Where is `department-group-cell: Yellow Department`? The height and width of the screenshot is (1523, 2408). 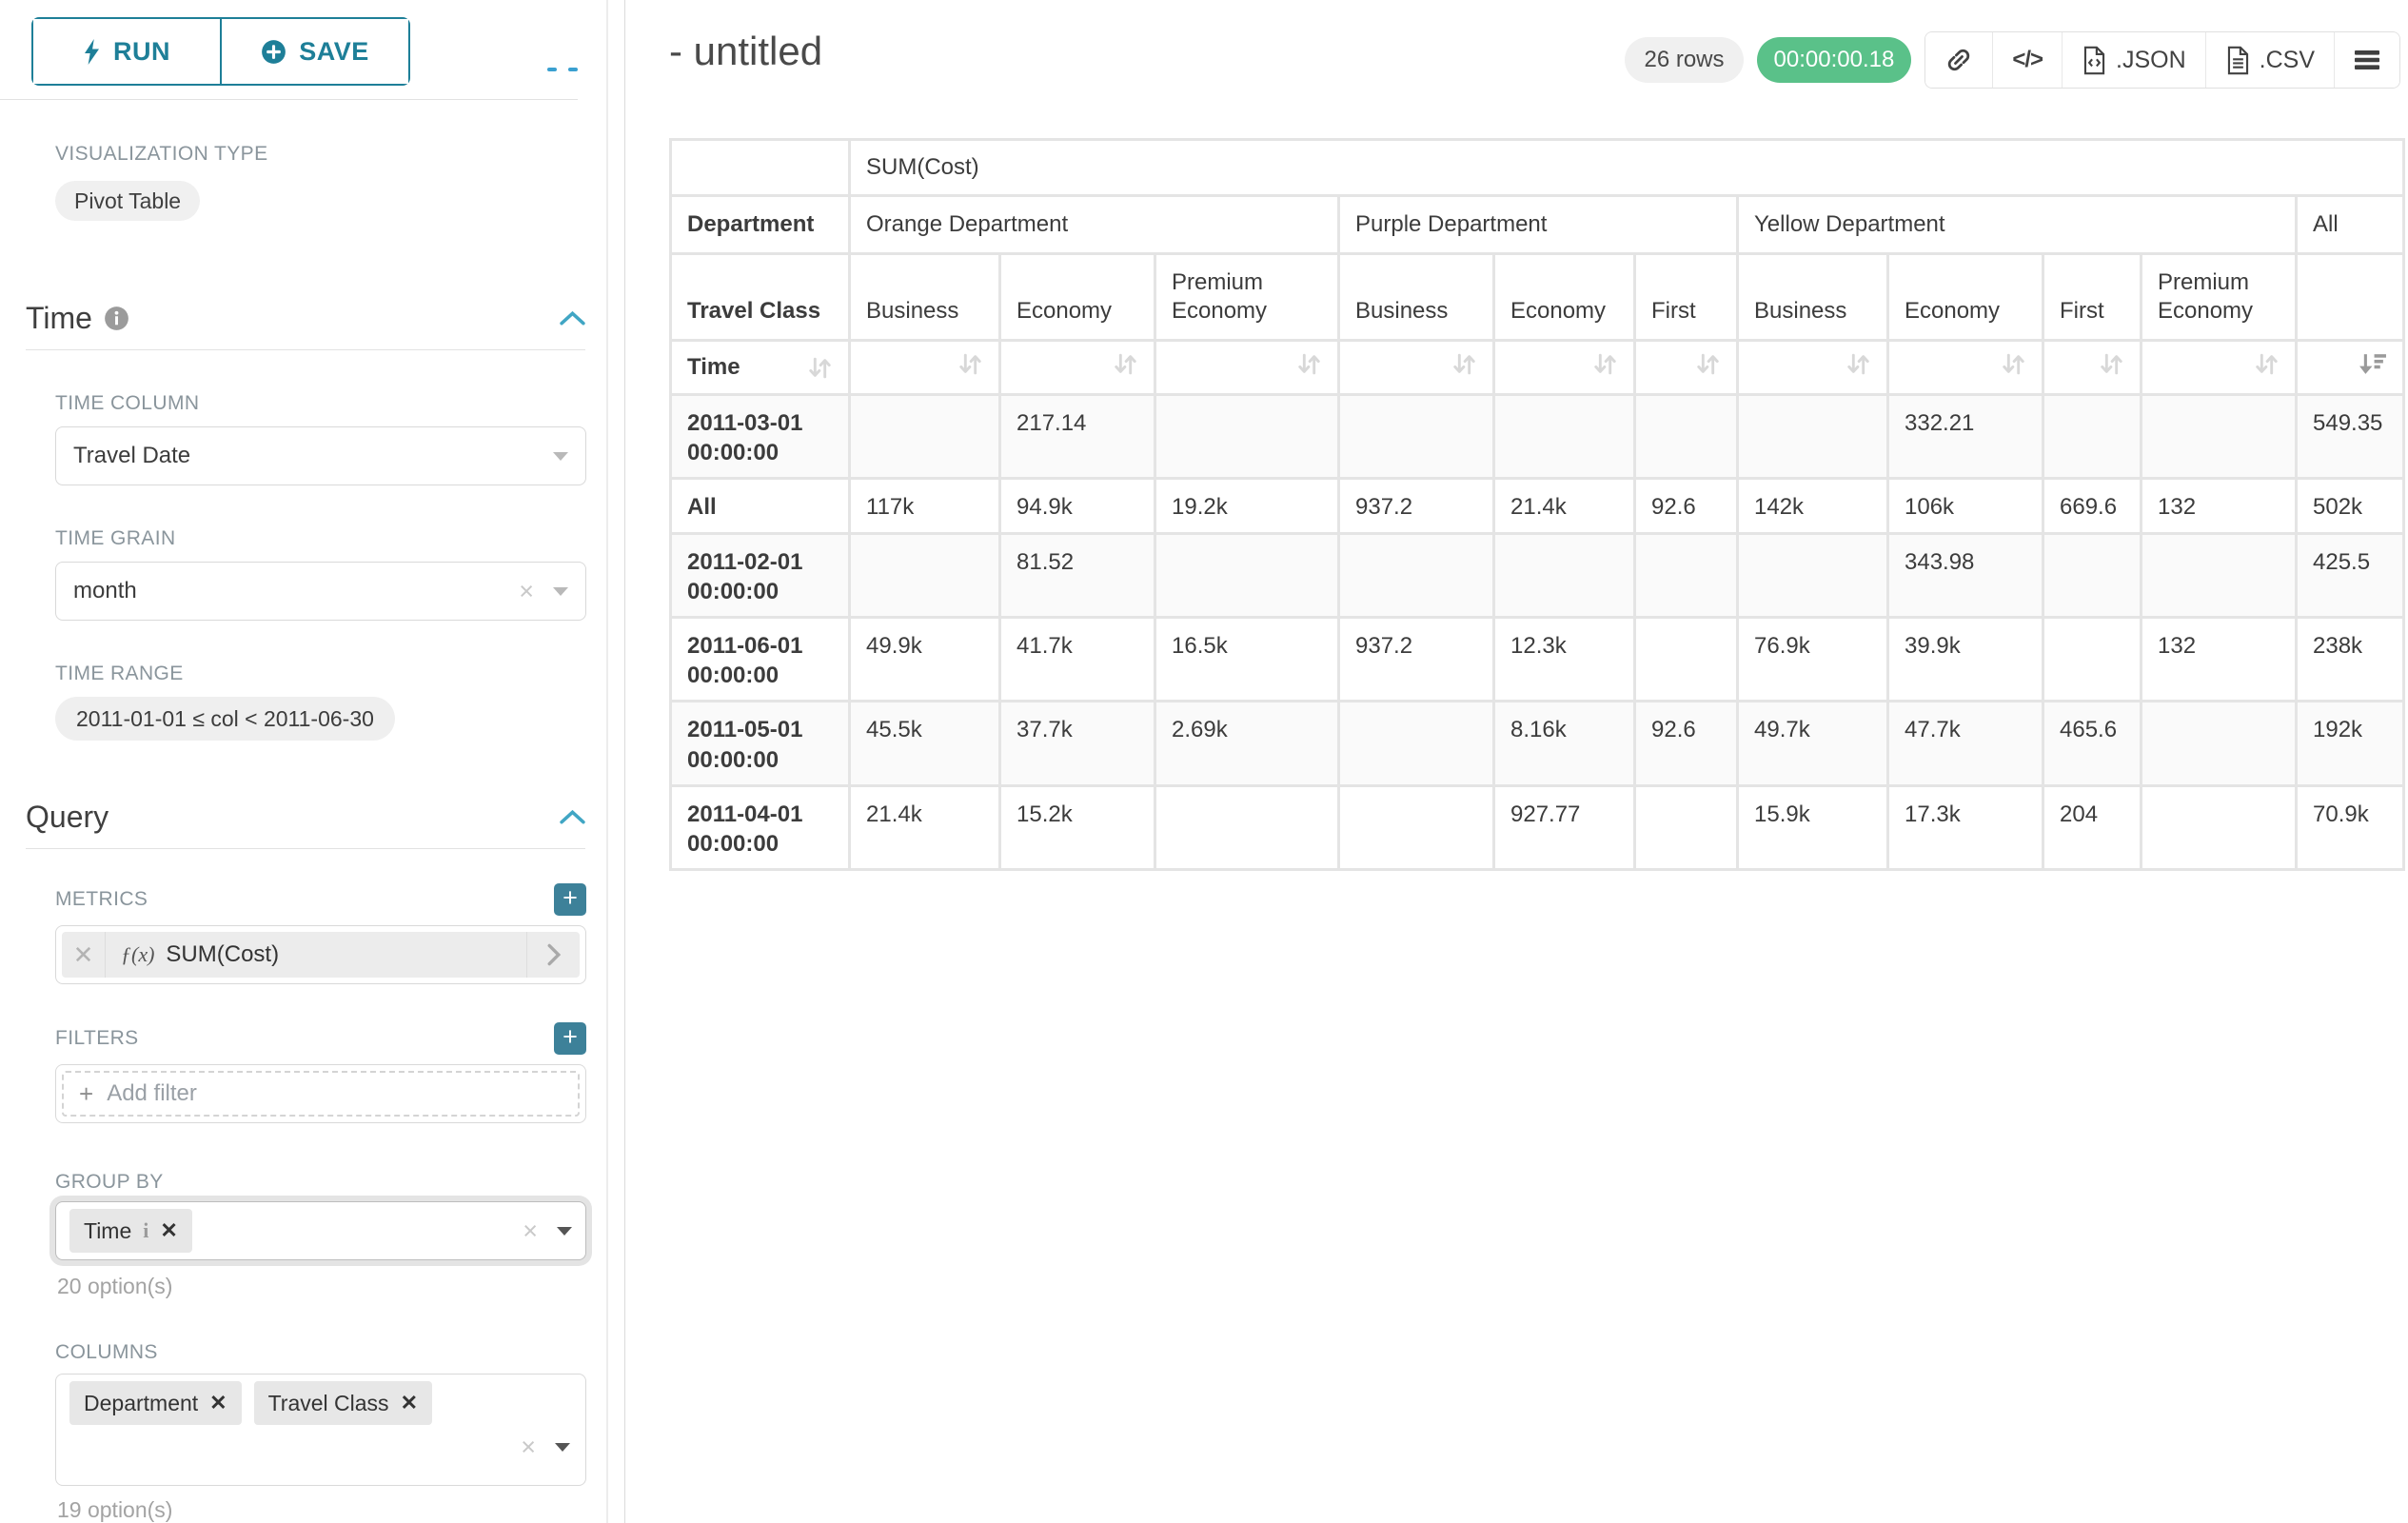
department-group-cell: Yellow Department is located at coordinates (2017, 225).